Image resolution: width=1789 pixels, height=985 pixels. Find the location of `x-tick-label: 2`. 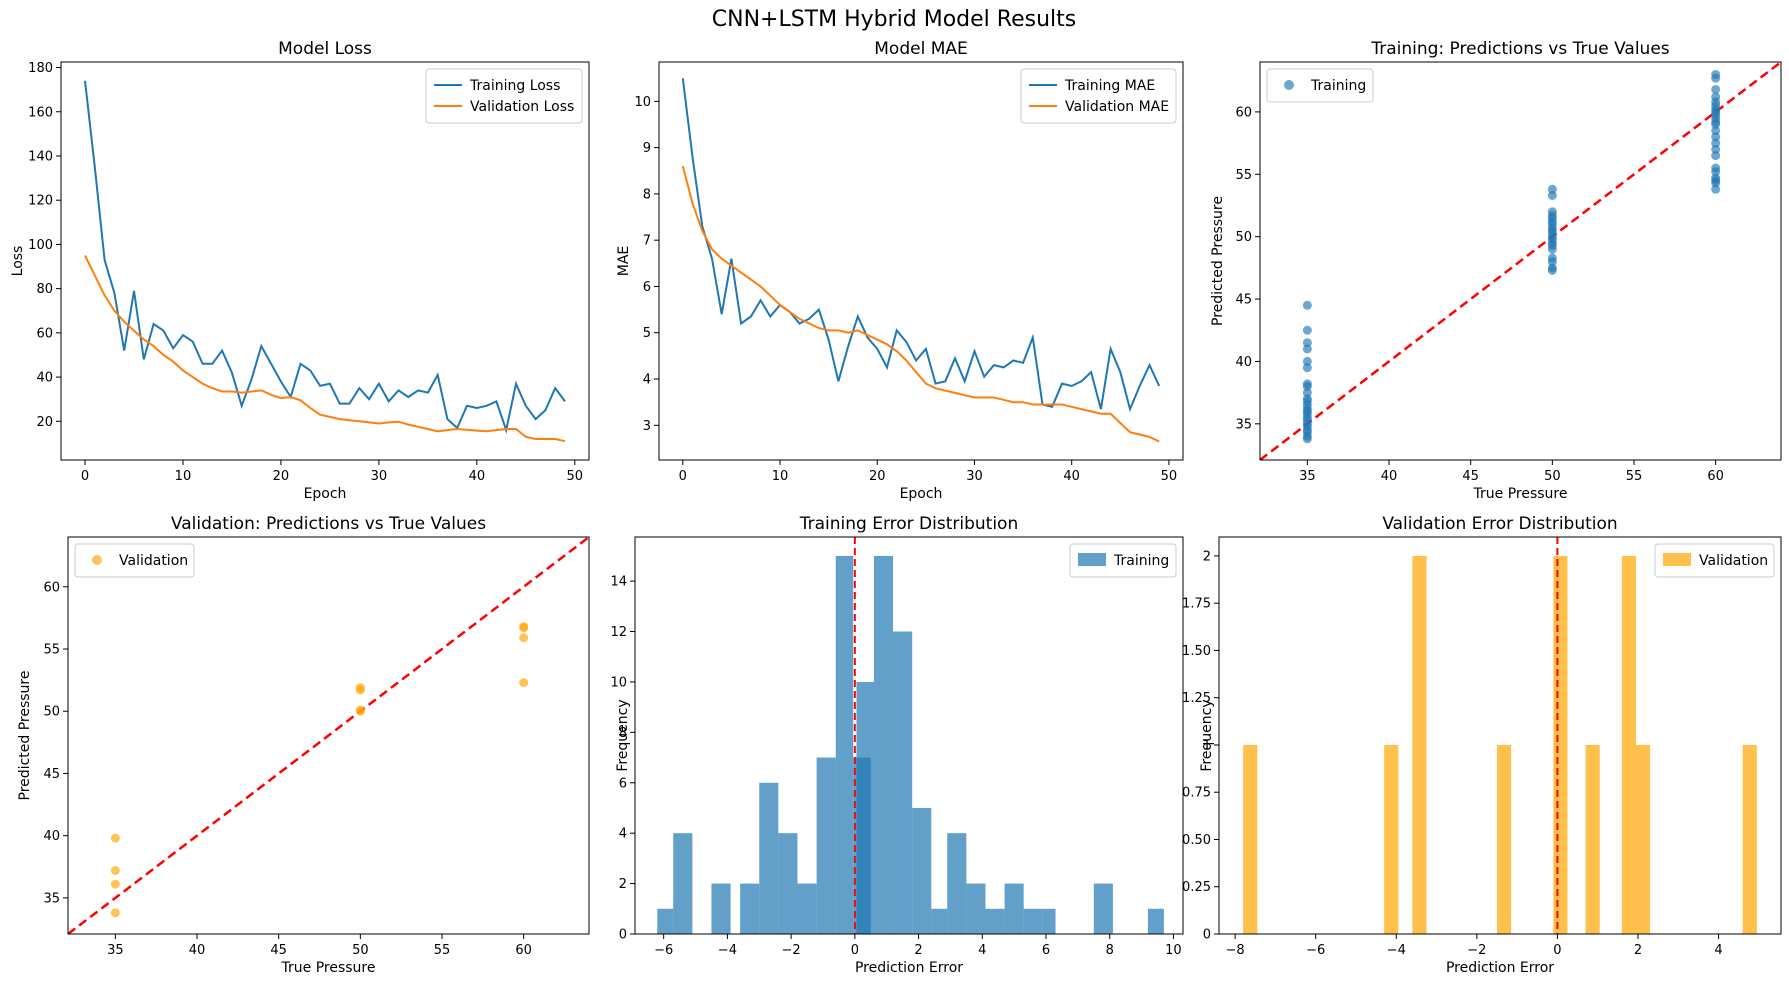

x-tick-label: 2 is located at coordinates (1638, 950).